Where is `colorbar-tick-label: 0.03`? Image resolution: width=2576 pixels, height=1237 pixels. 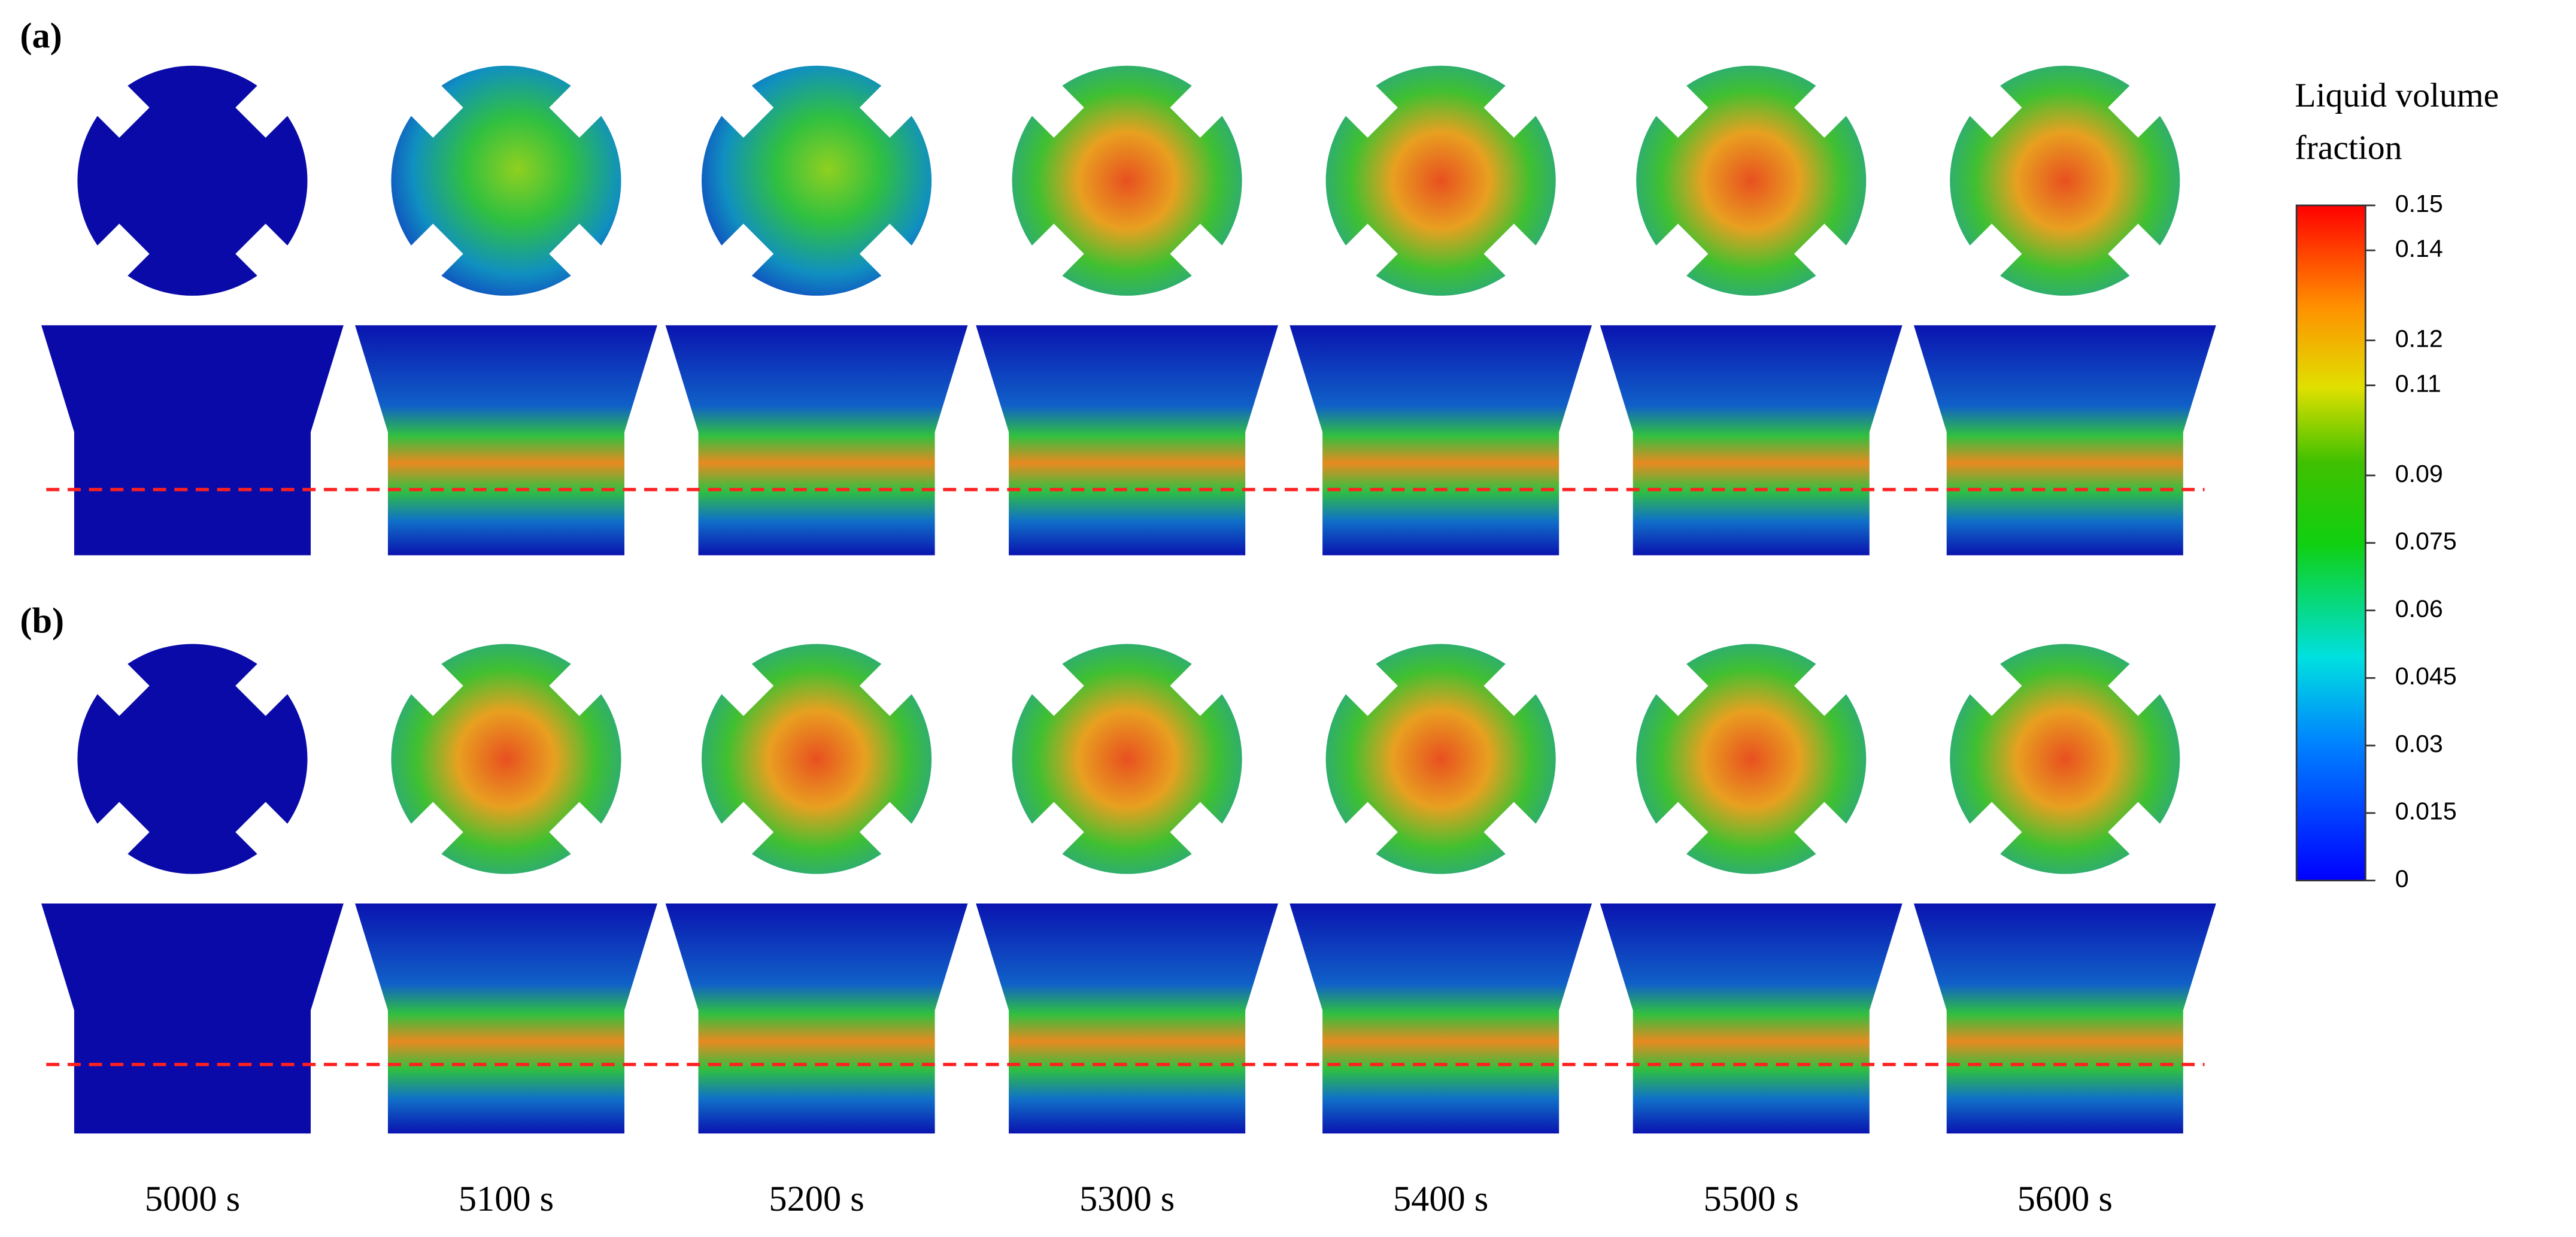
colorbar-tick-label: 0.03 is located at coordinates (2419, 744).